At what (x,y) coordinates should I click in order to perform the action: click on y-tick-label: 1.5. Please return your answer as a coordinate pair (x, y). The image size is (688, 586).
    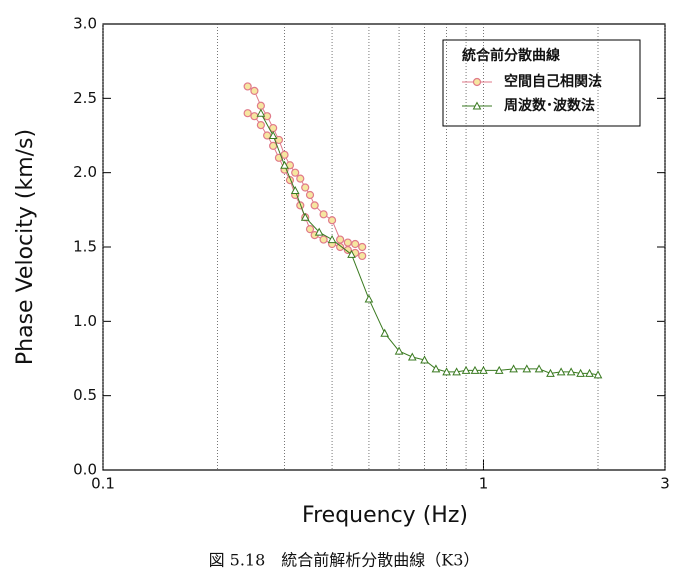
    Looking at the image, I should click on (85, 247).